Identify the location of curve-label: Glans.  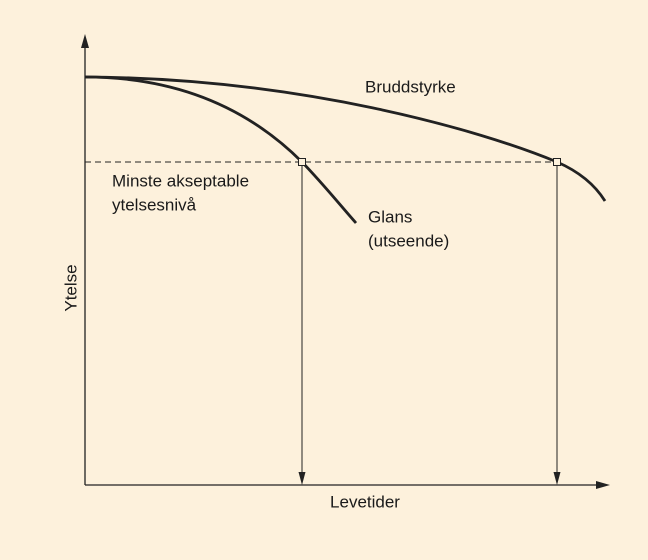
(390, 216).